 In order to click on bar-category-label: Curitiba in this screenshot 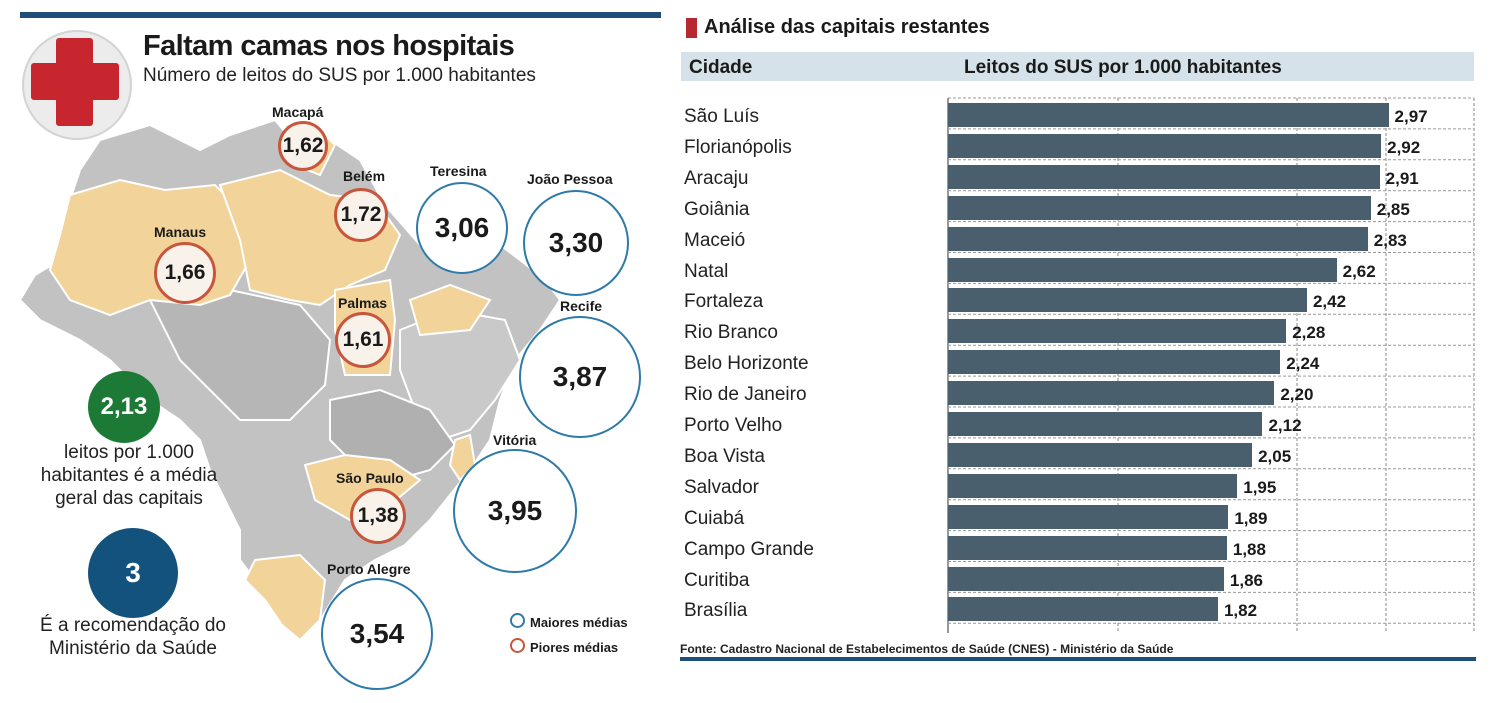, I will do `click(717, 580)`.